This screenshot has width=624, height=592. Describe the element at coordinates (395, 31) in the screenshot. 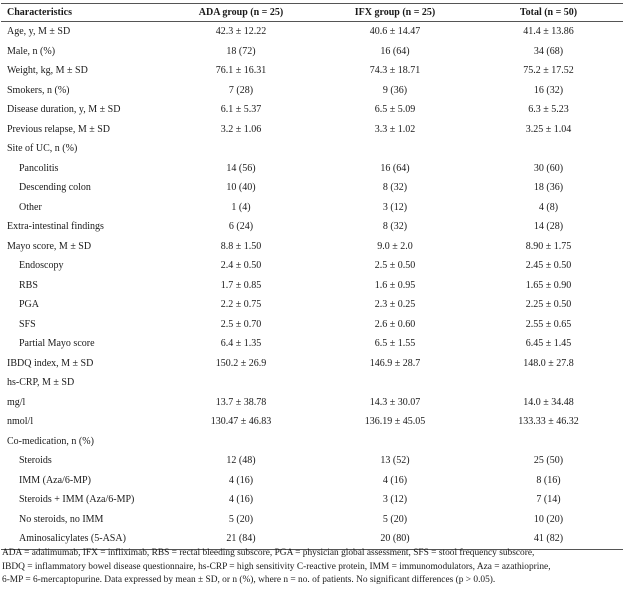

I see `ifx-value: 40.6 ± 14.47` at that location.